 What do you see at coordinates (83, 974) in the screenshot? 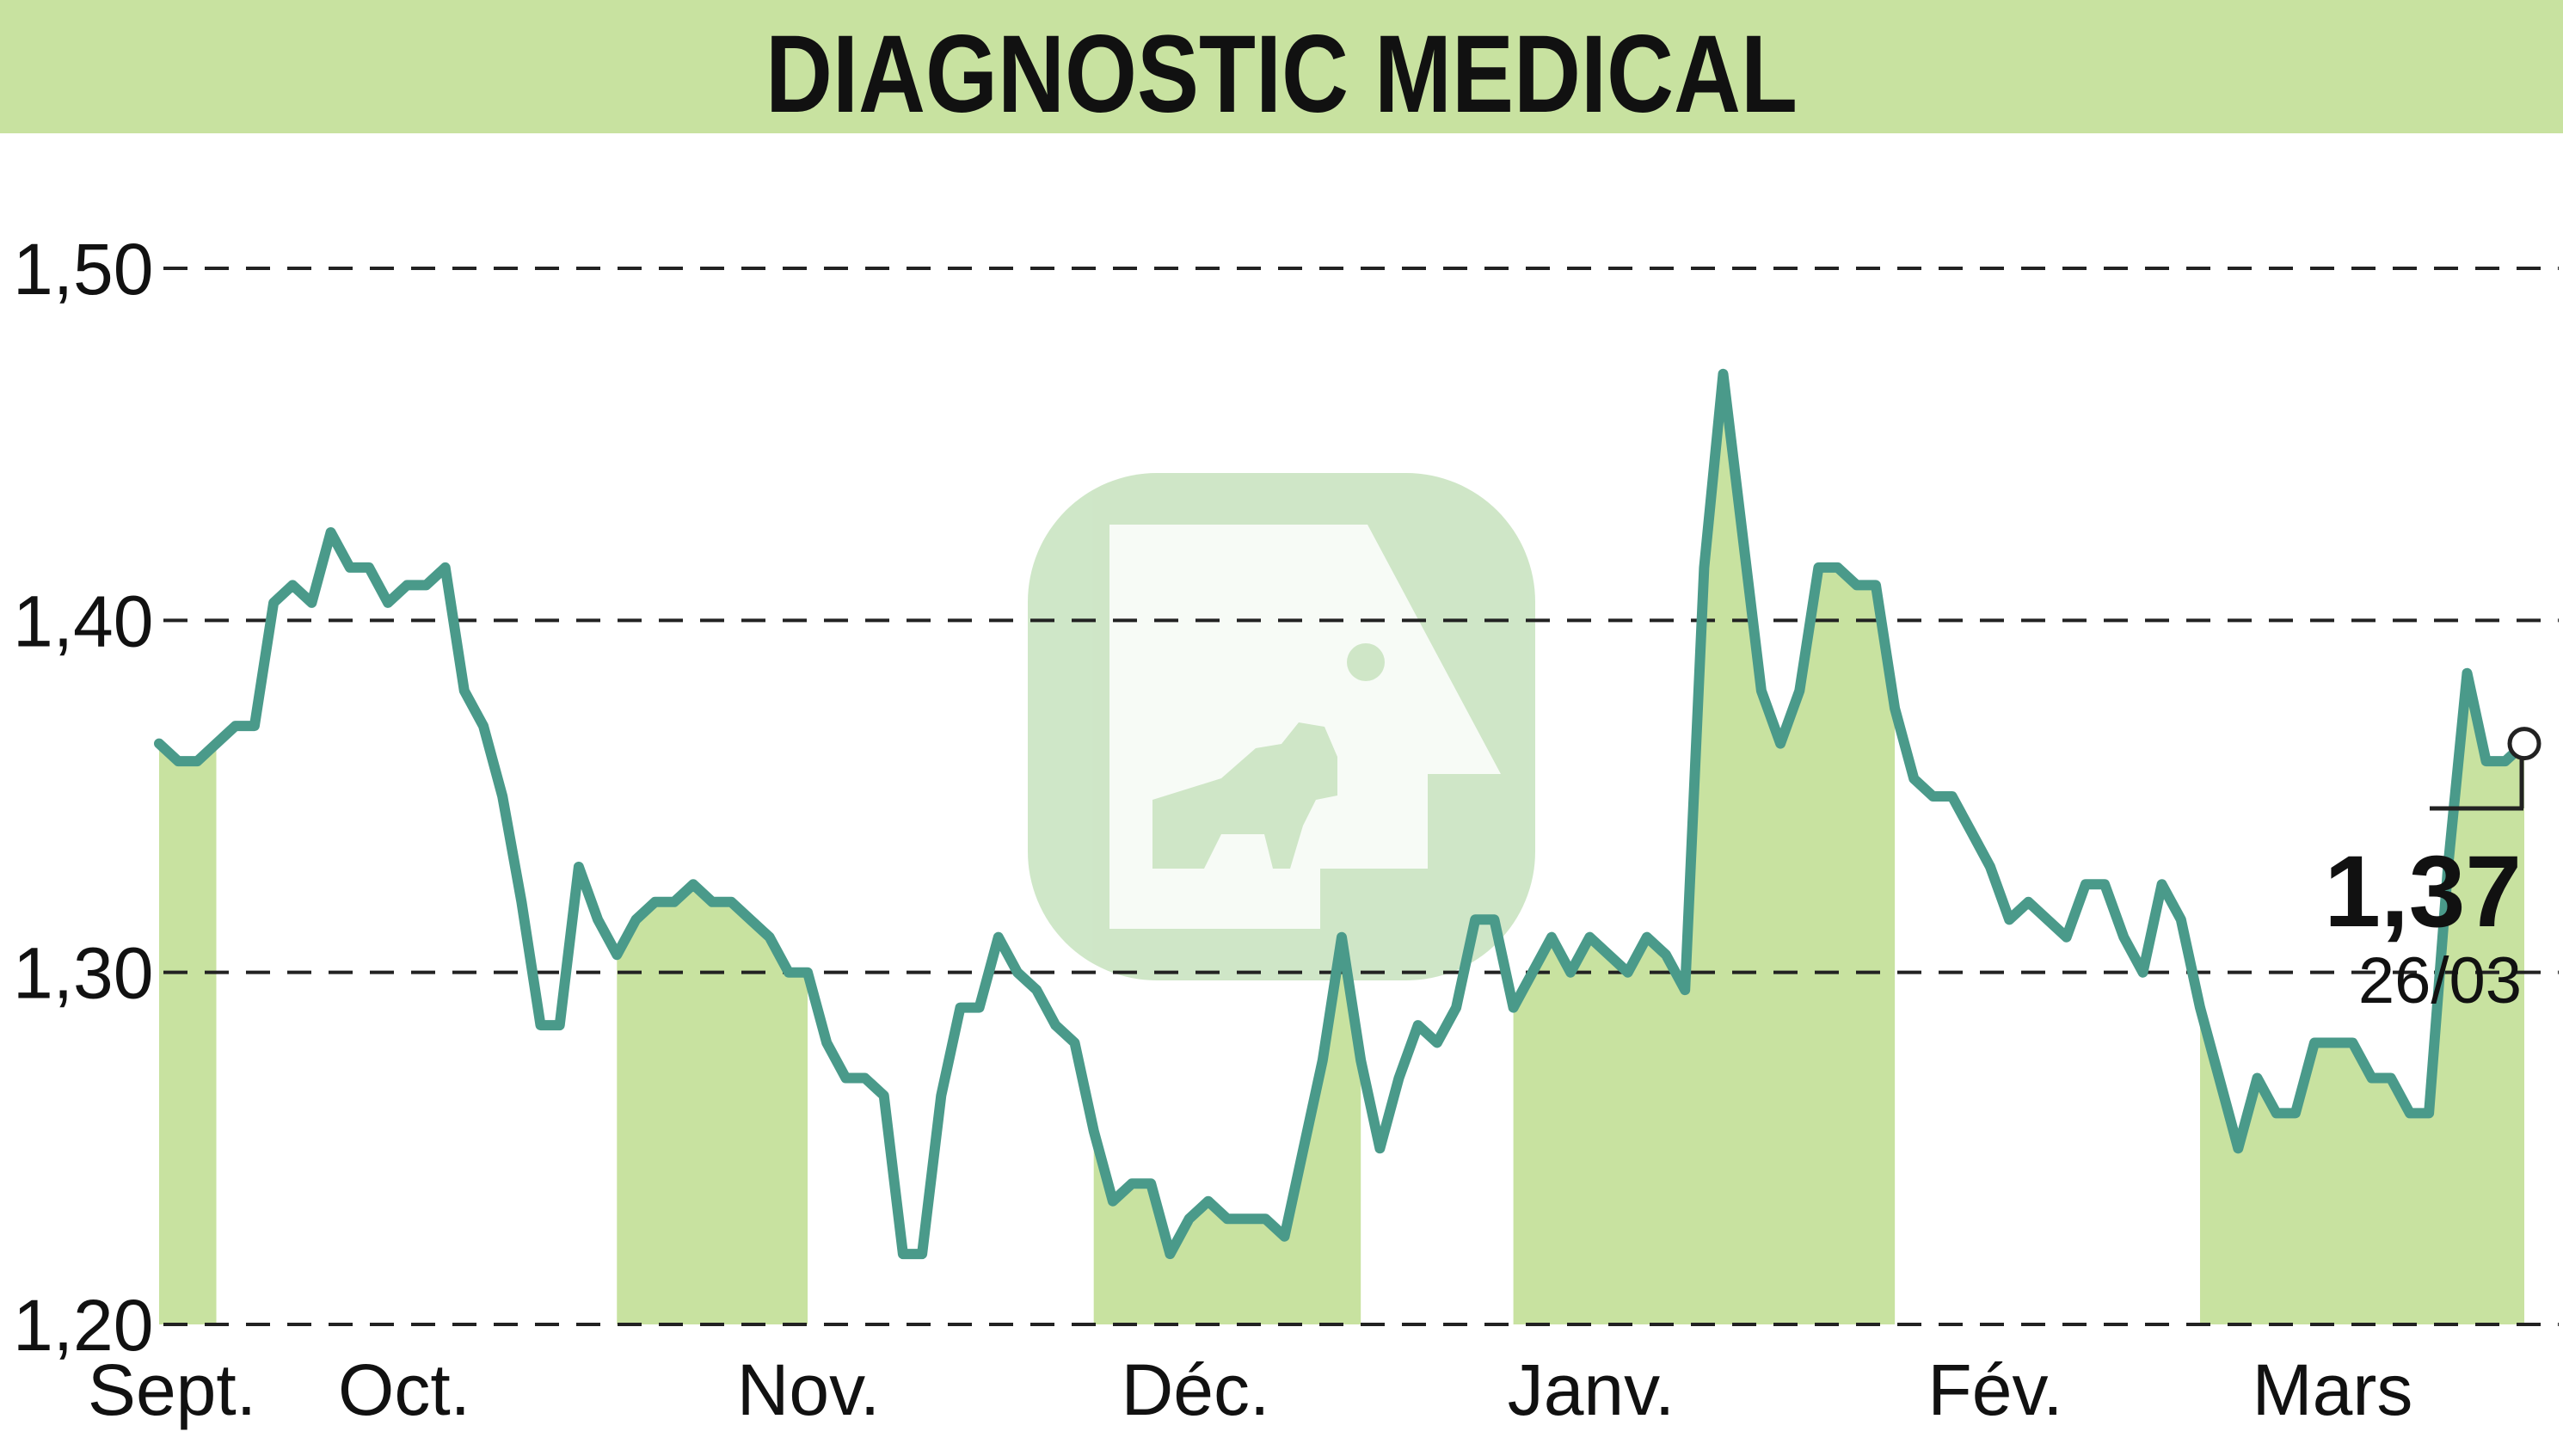
I see `y-tick-label: 1,30` at bounding box center [83, 974].